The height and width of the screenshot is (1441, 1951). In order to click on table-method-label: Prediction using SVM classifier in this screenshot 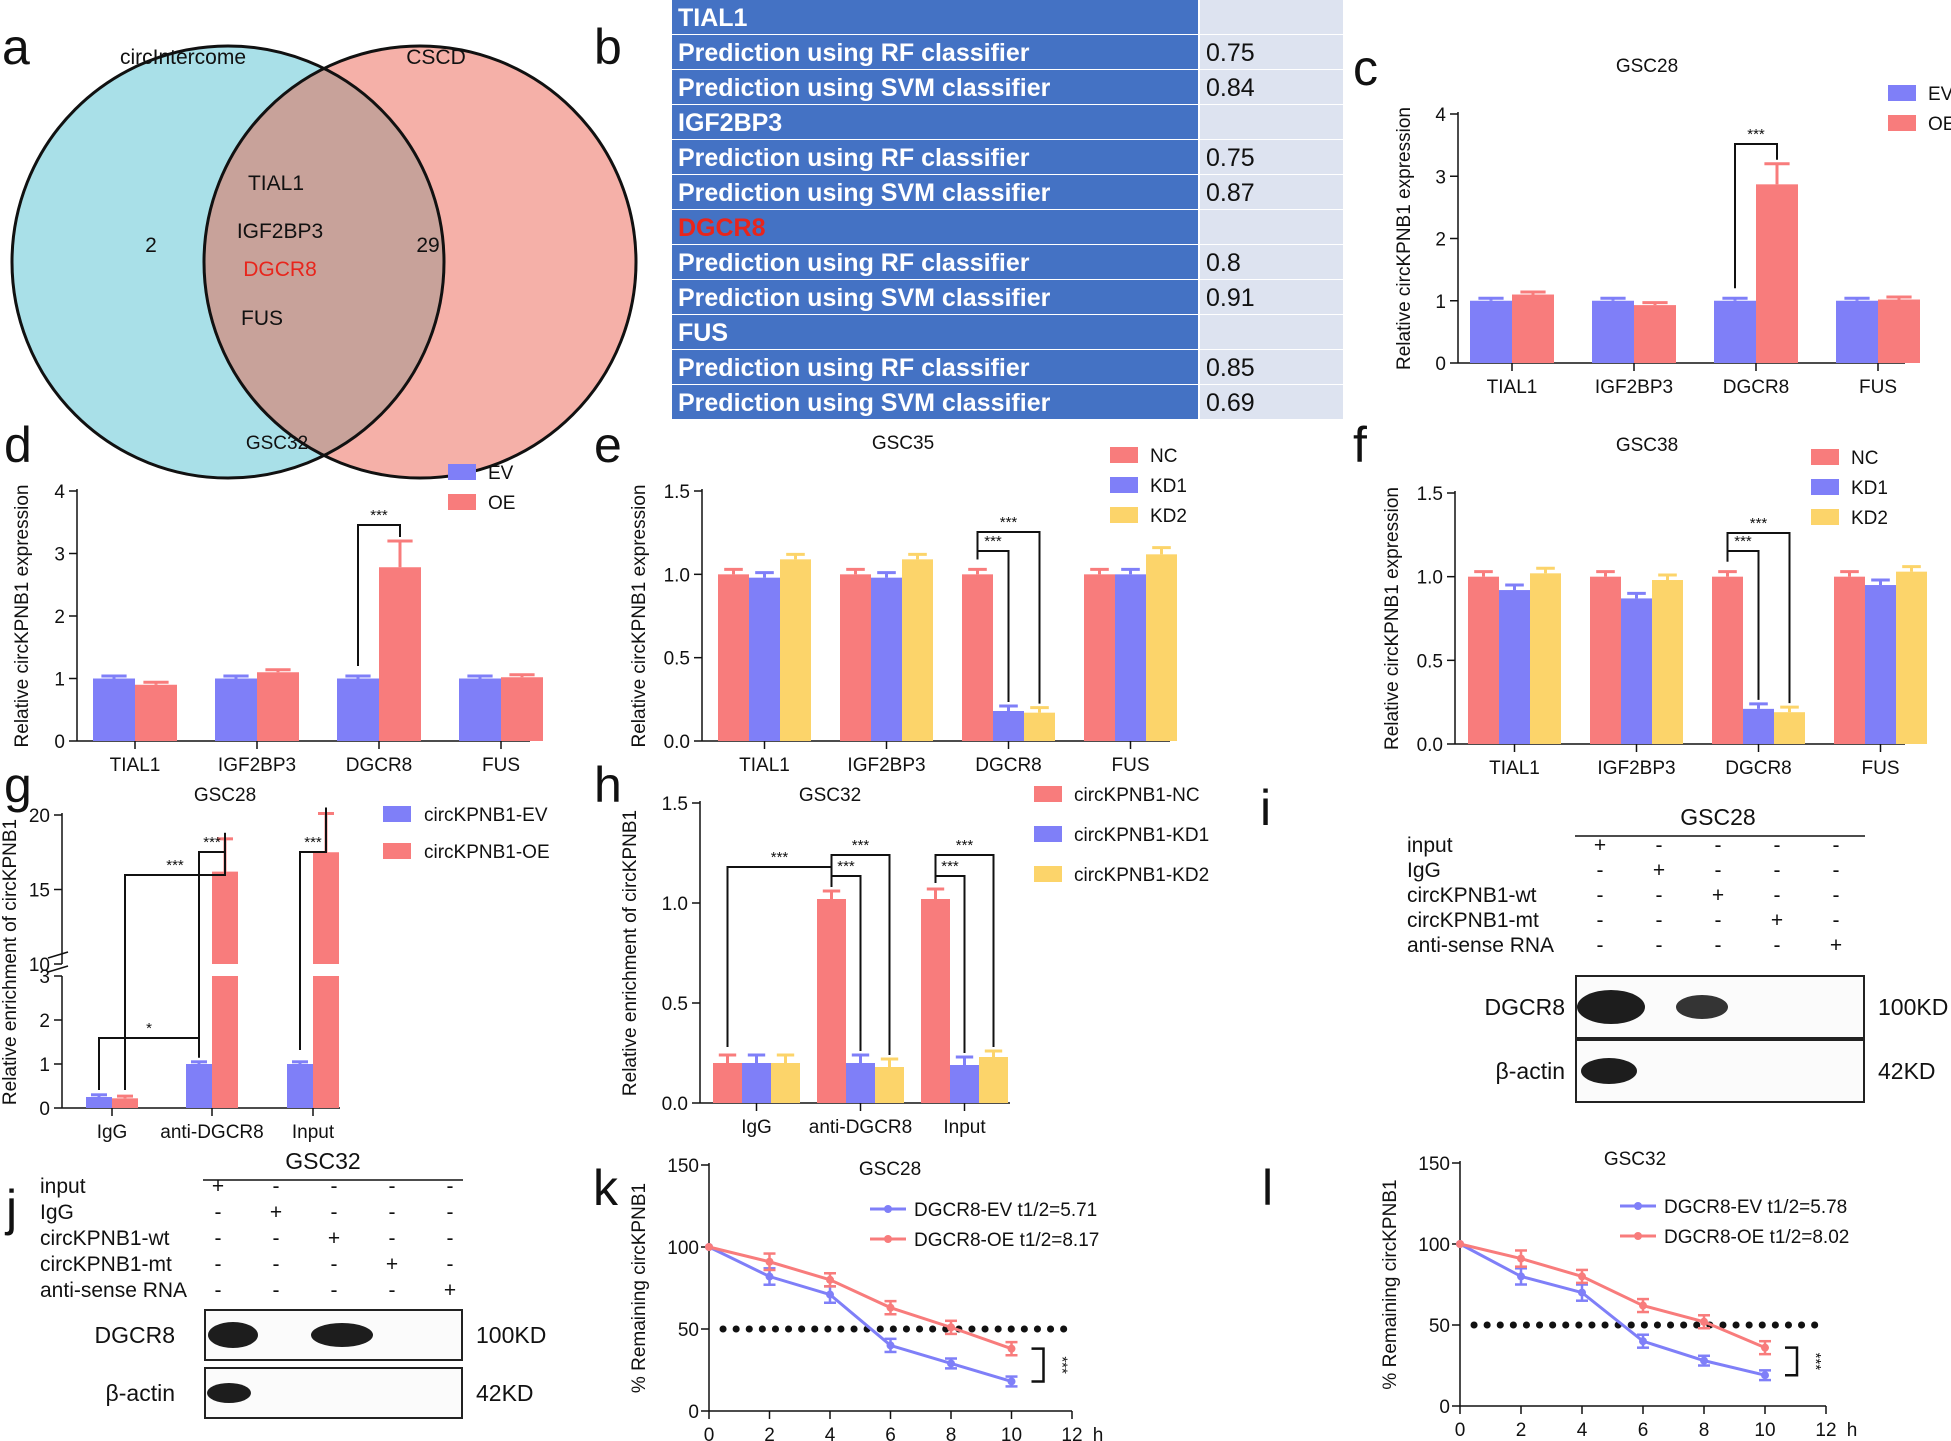, I will do `click(864, 193)`.